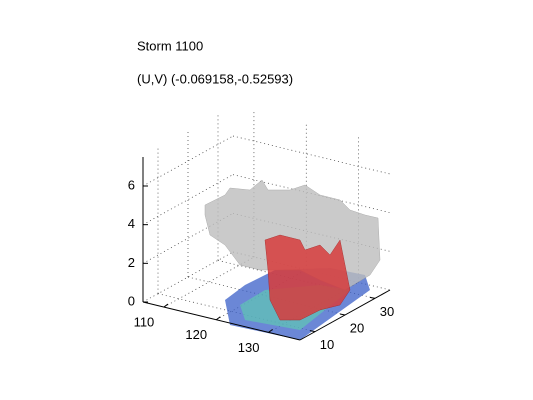 The width and height of the screenshot is (533, 400). What do you see at coordinates (131, 300) in the screenshot?
I see `z-tick-label: 0` at bounding box center [131, 300].